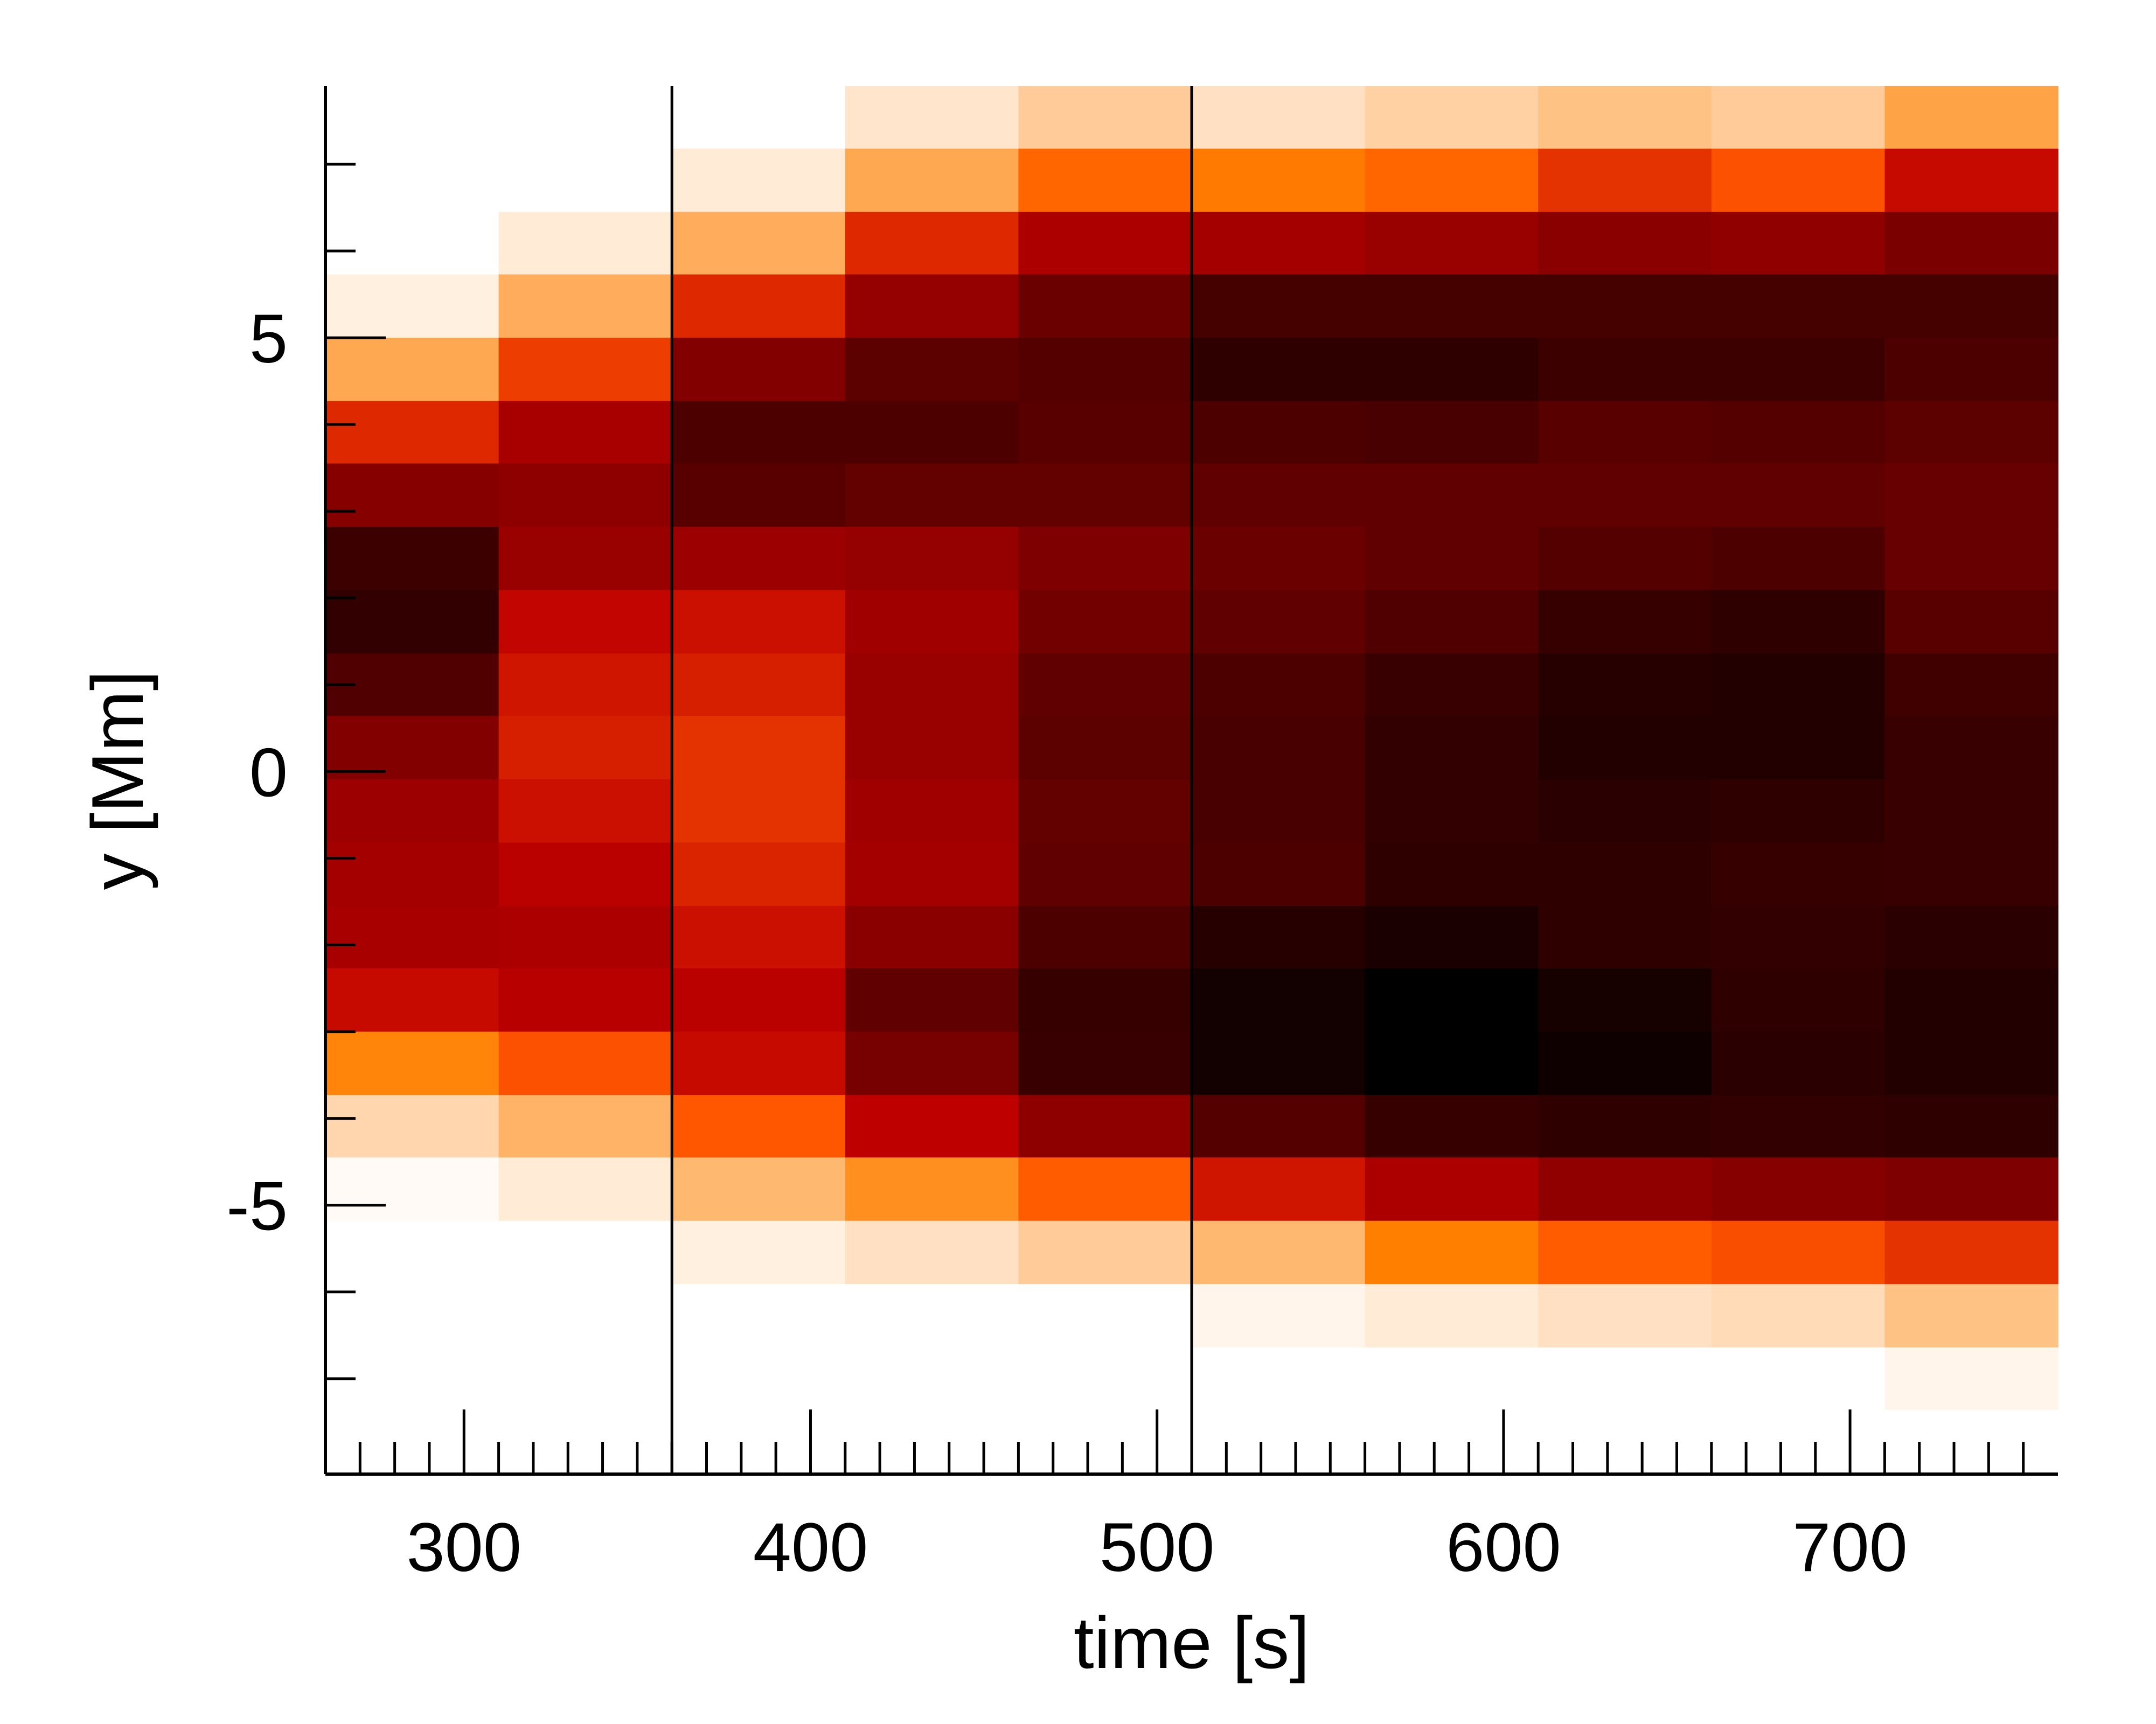  What do you see at coordinates (463, 1547) in the screenshot?
I see `x-tick-label: 300` at bounding box center [463, 1547].